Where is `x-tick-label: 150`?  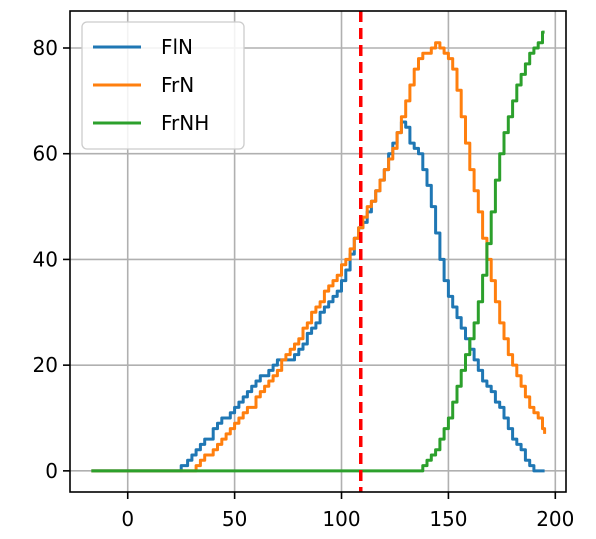
x-tick-label: 150 is located at coordinates (448, 519).